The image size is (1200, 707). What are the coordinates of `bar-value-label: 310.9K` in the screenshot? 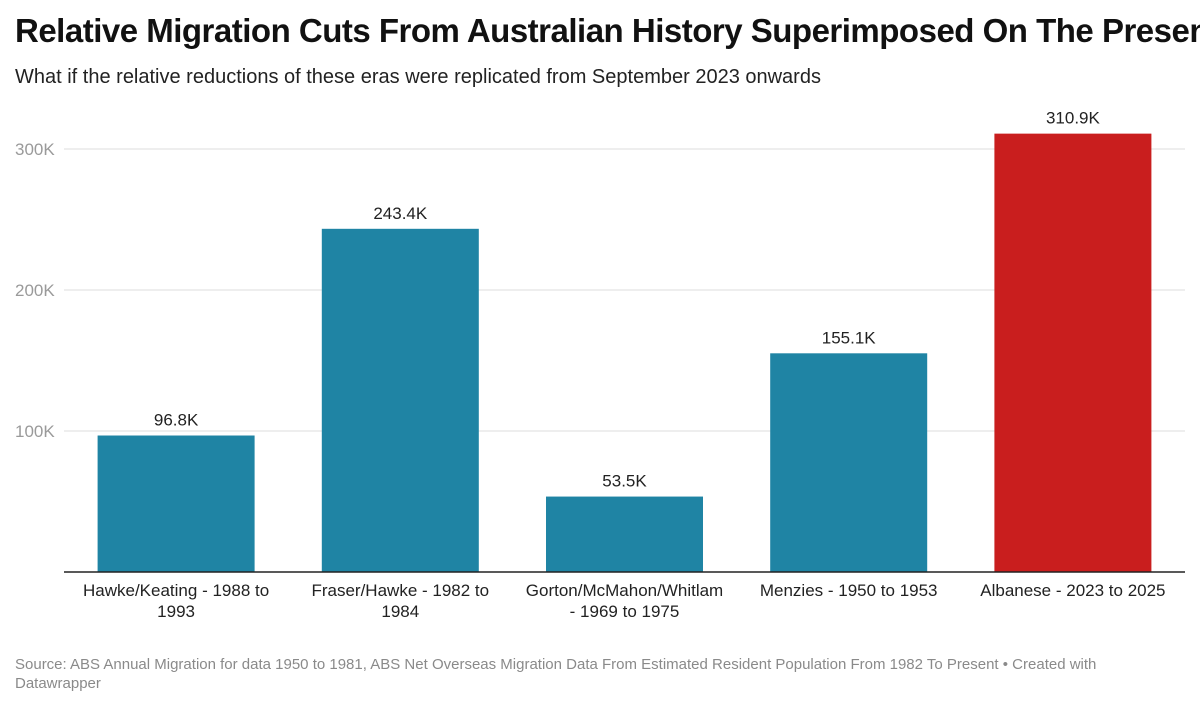 It's located at (1073, 118).